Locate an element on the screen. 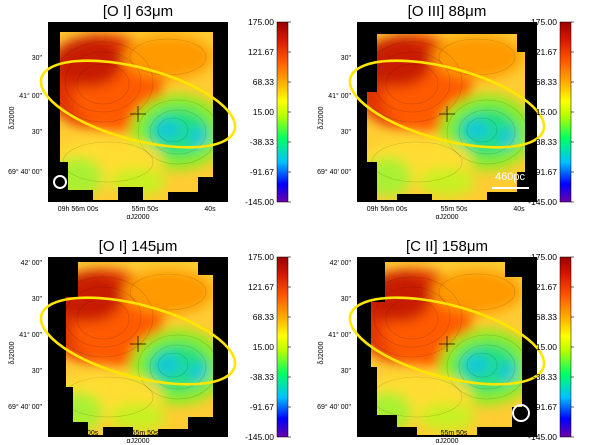 The image size is (600, 445). panel-title: [C II] 158μm is located at coordinates (447, 246).